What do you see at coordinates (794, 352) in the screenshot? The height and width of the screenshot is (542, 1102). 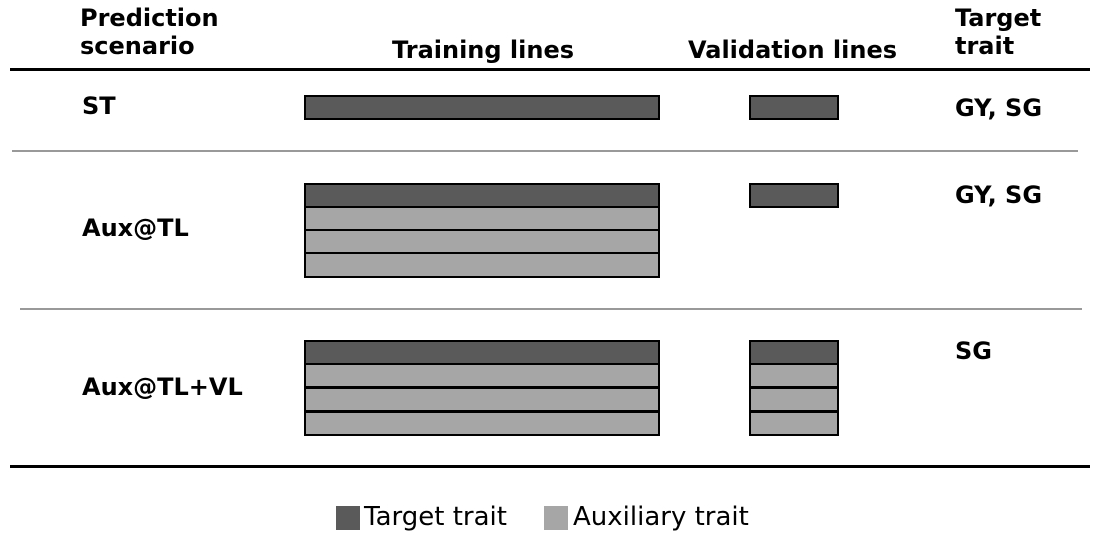 I see `auxtlvl-validation-bar-target` at bounding box center [794, 352].